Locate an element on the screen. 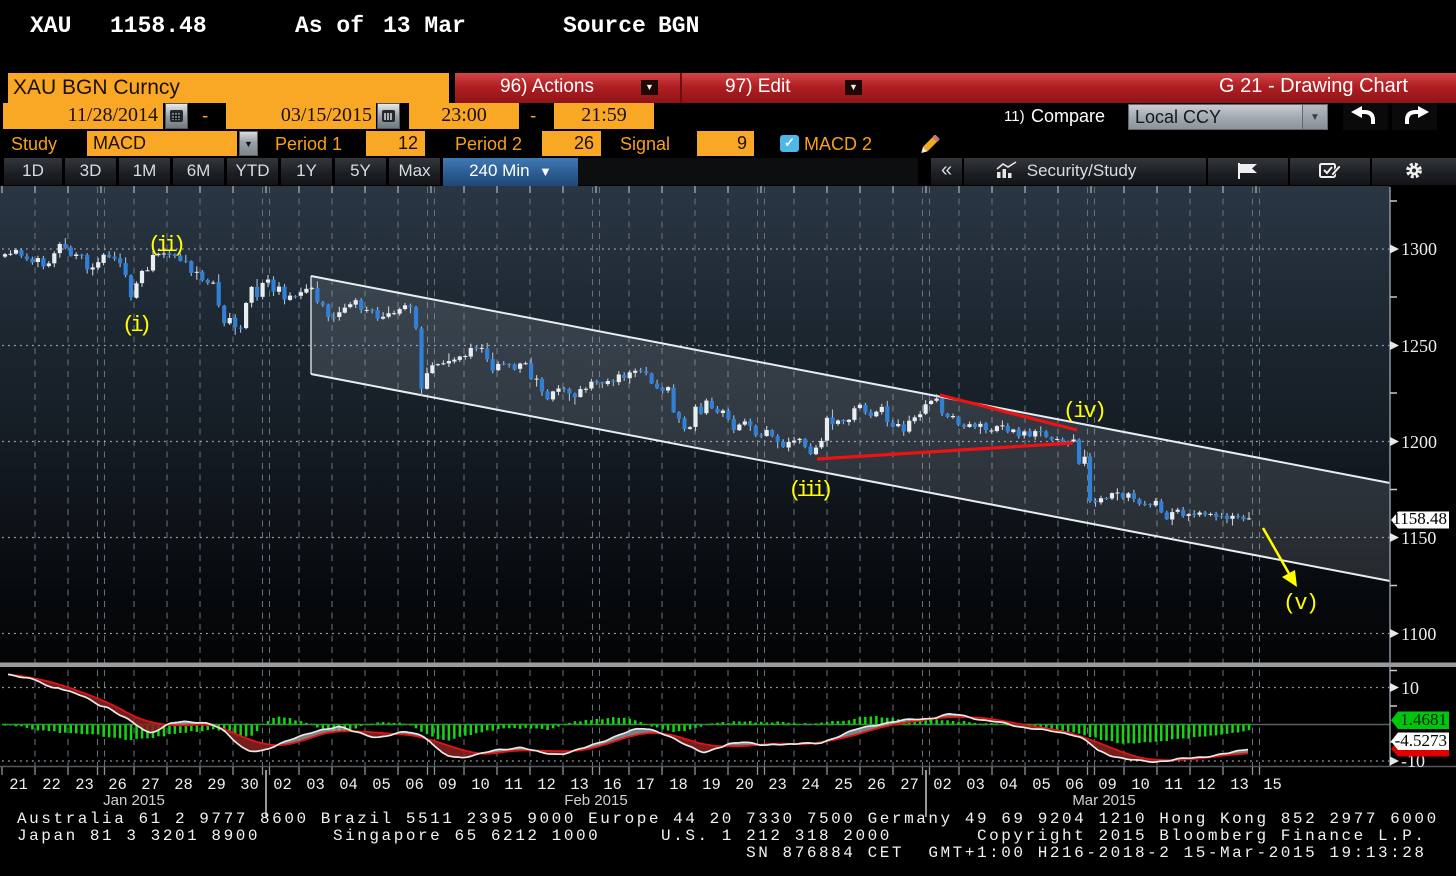 This screenshot has width=1456, height=876. svg-text: 28 is located at coordinates (183, 785).